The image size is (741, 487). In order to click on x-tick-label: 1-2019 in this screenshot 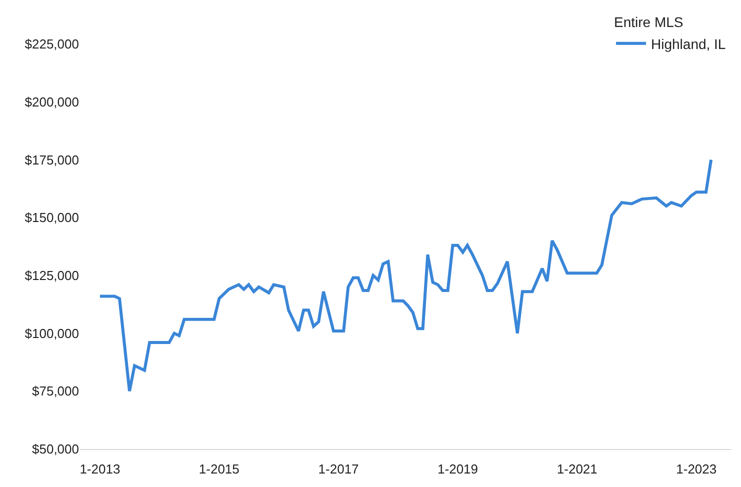, I will do `click(458, 469)`.